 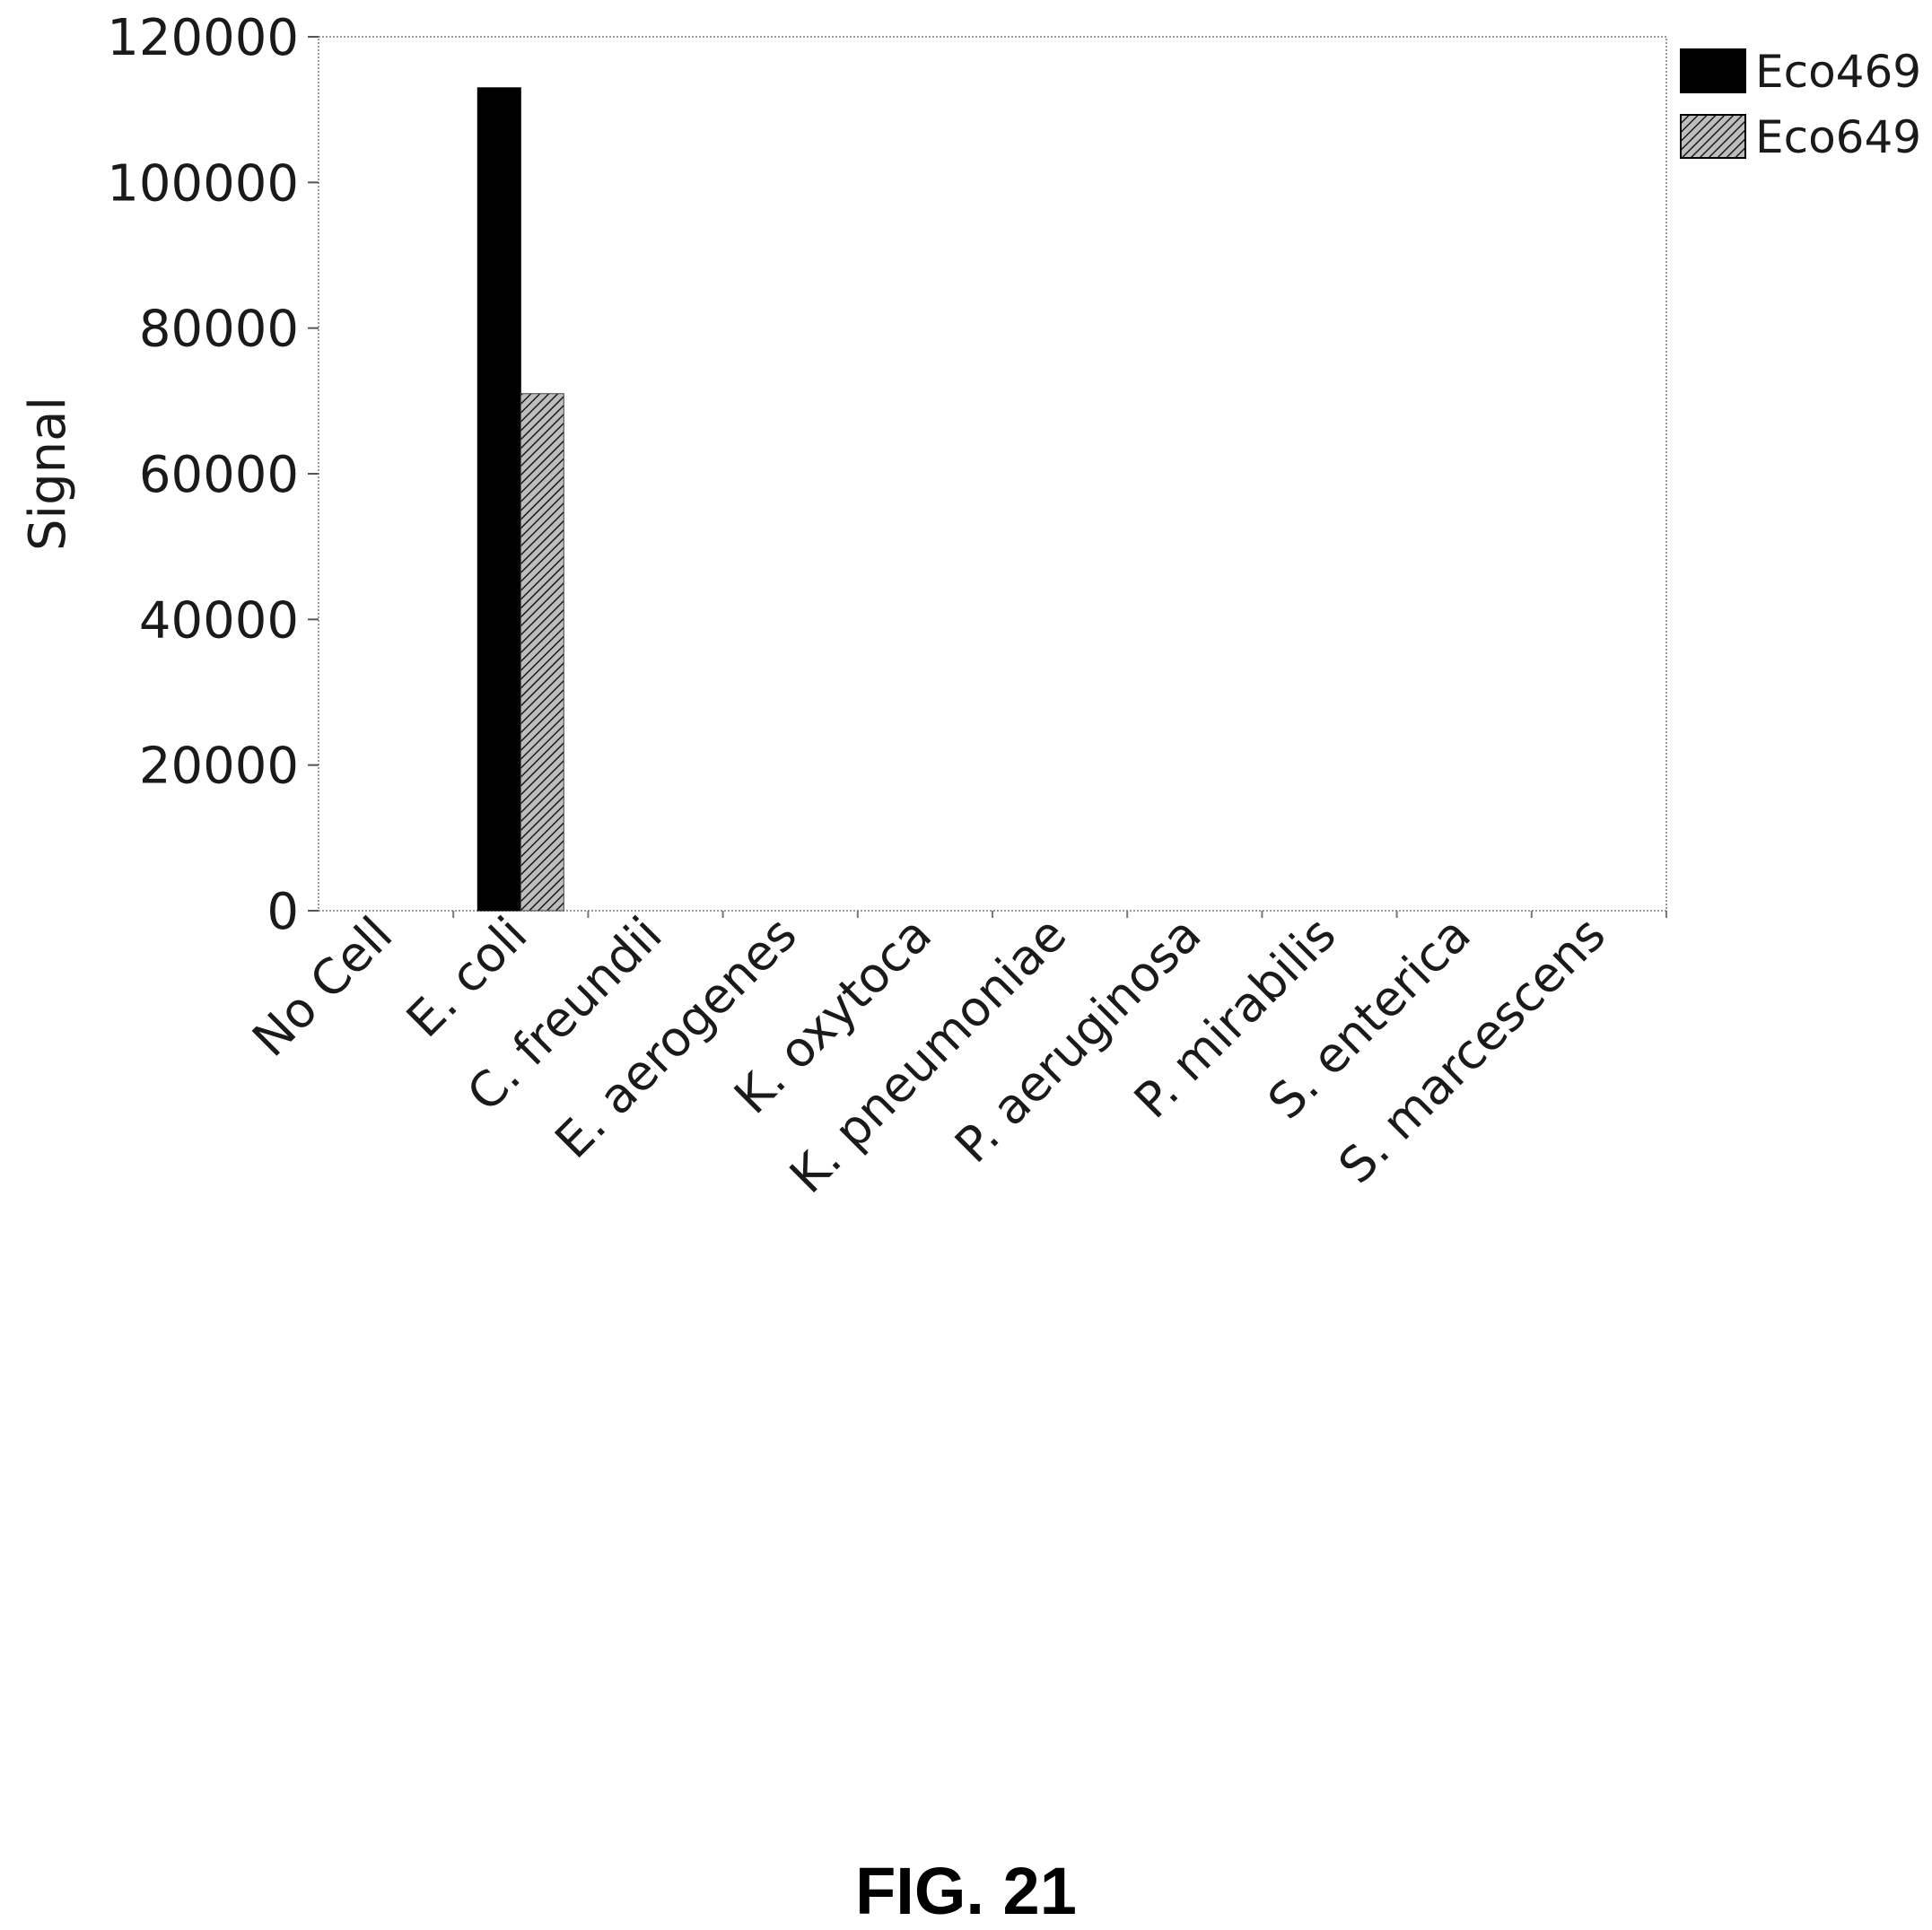 What do you see at coordinates (676, 1038) in the screenshot?
I see `x-tick-label: E. aerogenes` at bounding box center [676, 1038].